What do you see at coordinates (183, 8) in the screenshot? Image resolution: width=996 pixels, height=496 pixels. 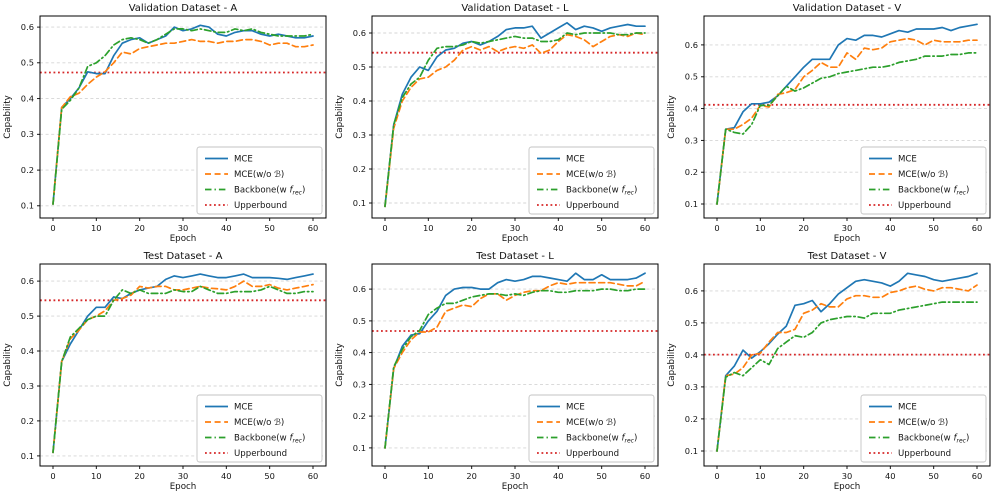 I see `chart-title: Validation Dataset - A` at bounding box center [183, 8].